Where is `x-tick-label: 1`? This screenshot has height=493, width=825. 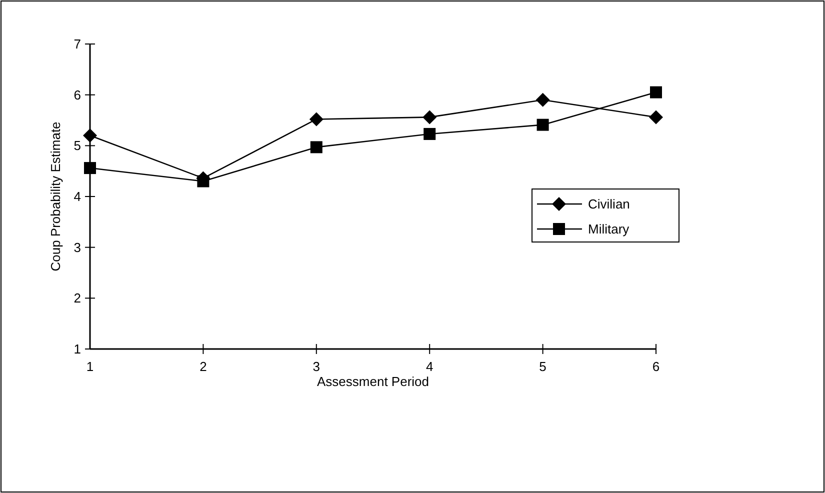
x-tick-label: 1 is located at coordinates (90, 366).